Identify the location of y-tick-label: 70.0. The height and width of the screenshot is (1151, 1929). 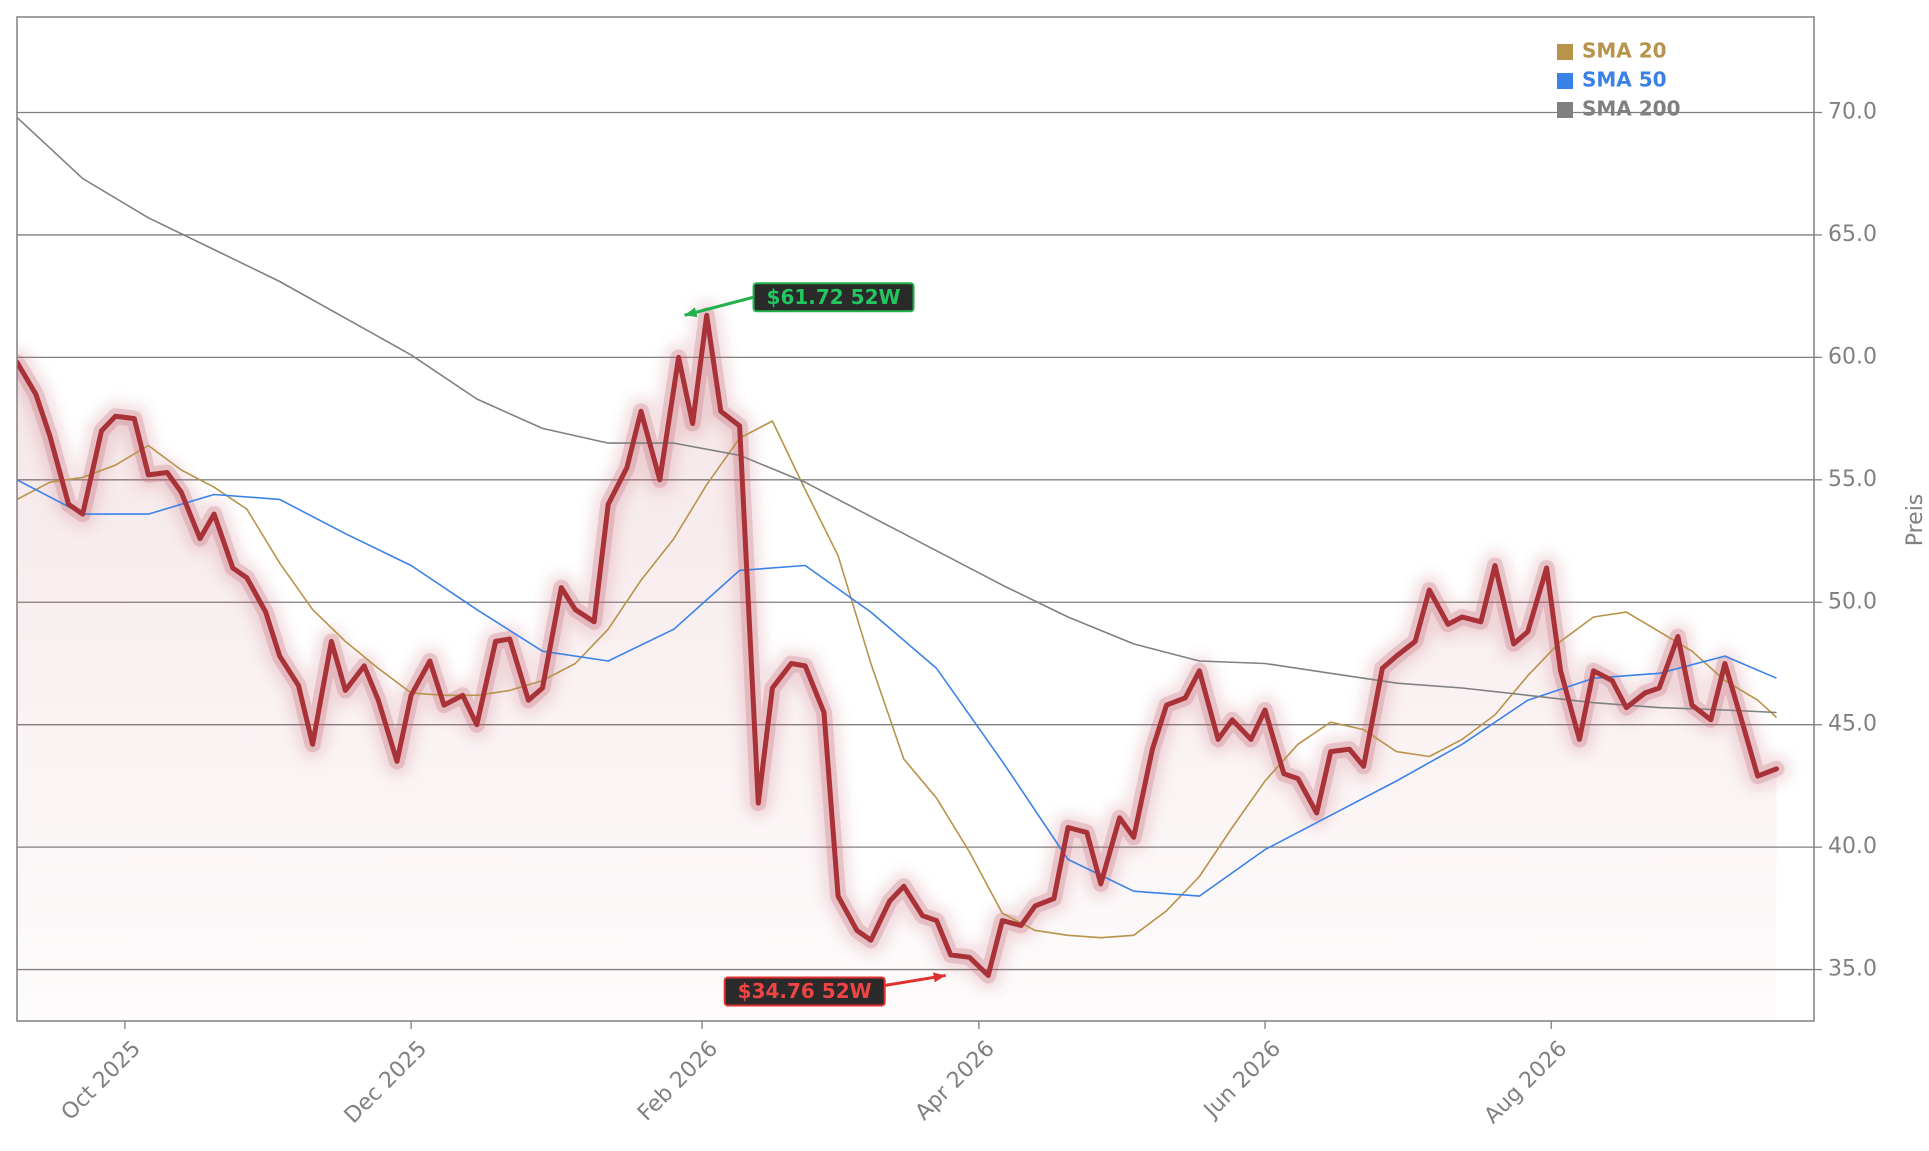
(1852, 112).